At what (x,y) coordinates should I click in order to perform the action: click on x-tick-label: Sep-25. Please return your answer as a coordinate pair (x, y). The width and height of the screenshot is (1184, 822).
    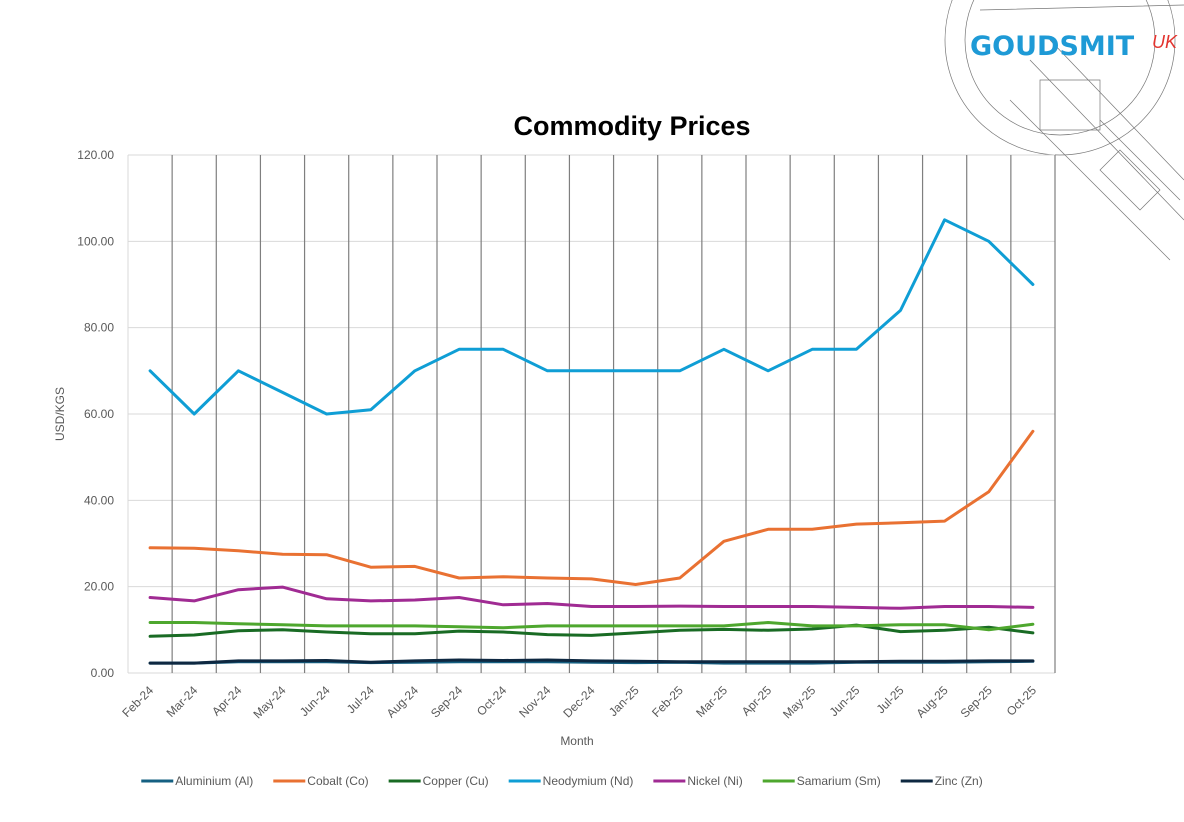
    Looking at the image, I should click on (976, 701).